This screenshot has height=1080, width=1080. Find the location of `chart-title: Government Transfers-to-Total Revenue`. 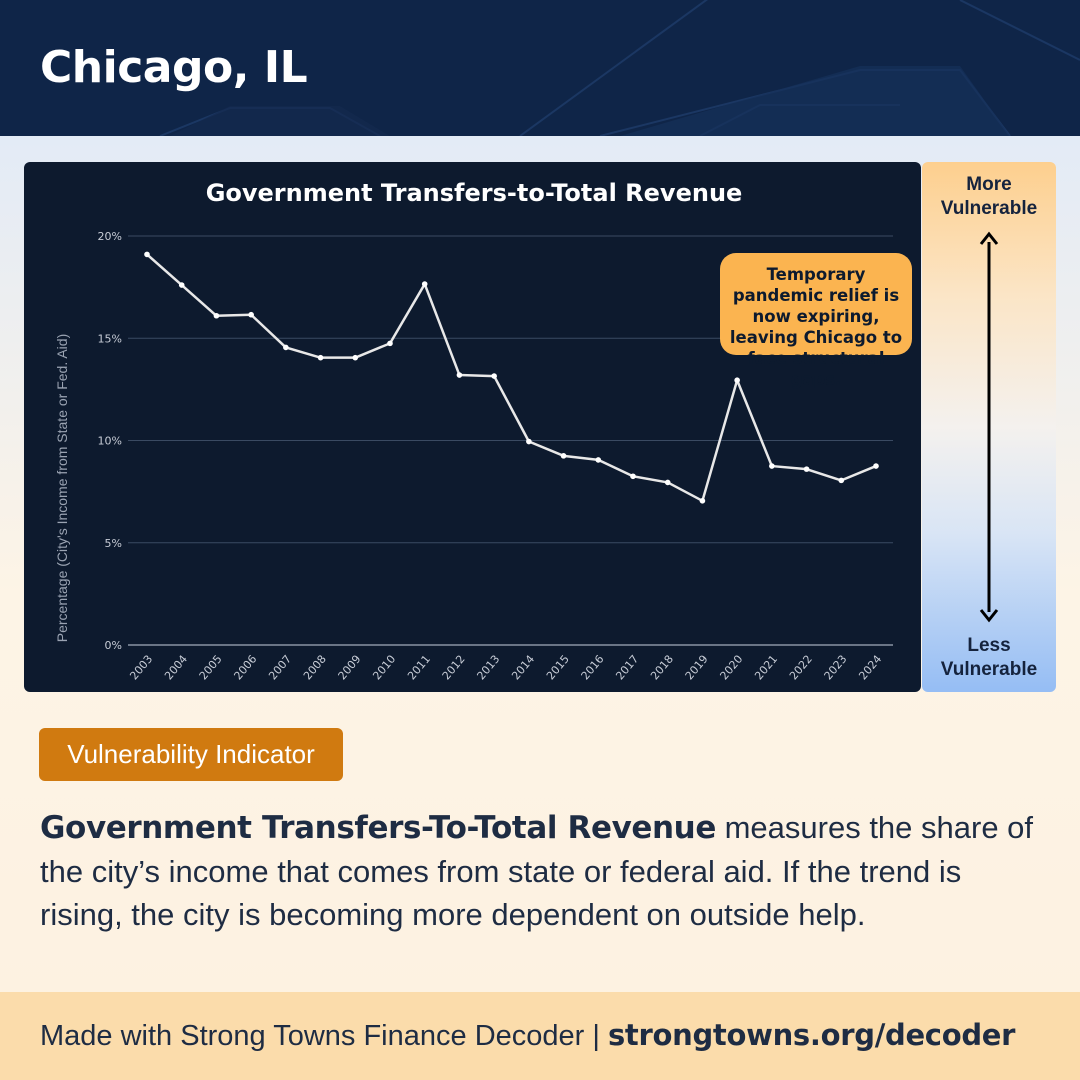

chart-title: Government Transfers-to-Total Revenue is located at coordinates (474, 193).